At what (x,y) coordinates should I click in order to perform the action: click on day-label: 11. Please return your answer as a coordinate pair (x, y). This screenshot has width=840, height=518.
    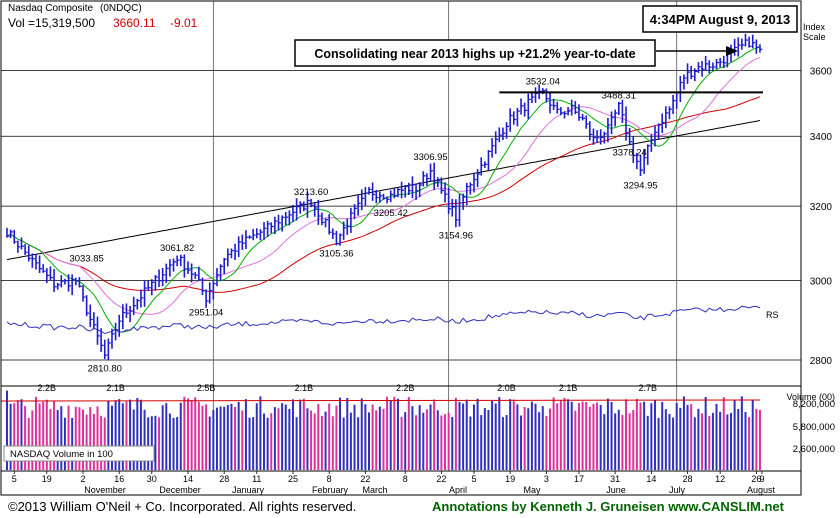
    Looking at the image, I should click on (256, 479).